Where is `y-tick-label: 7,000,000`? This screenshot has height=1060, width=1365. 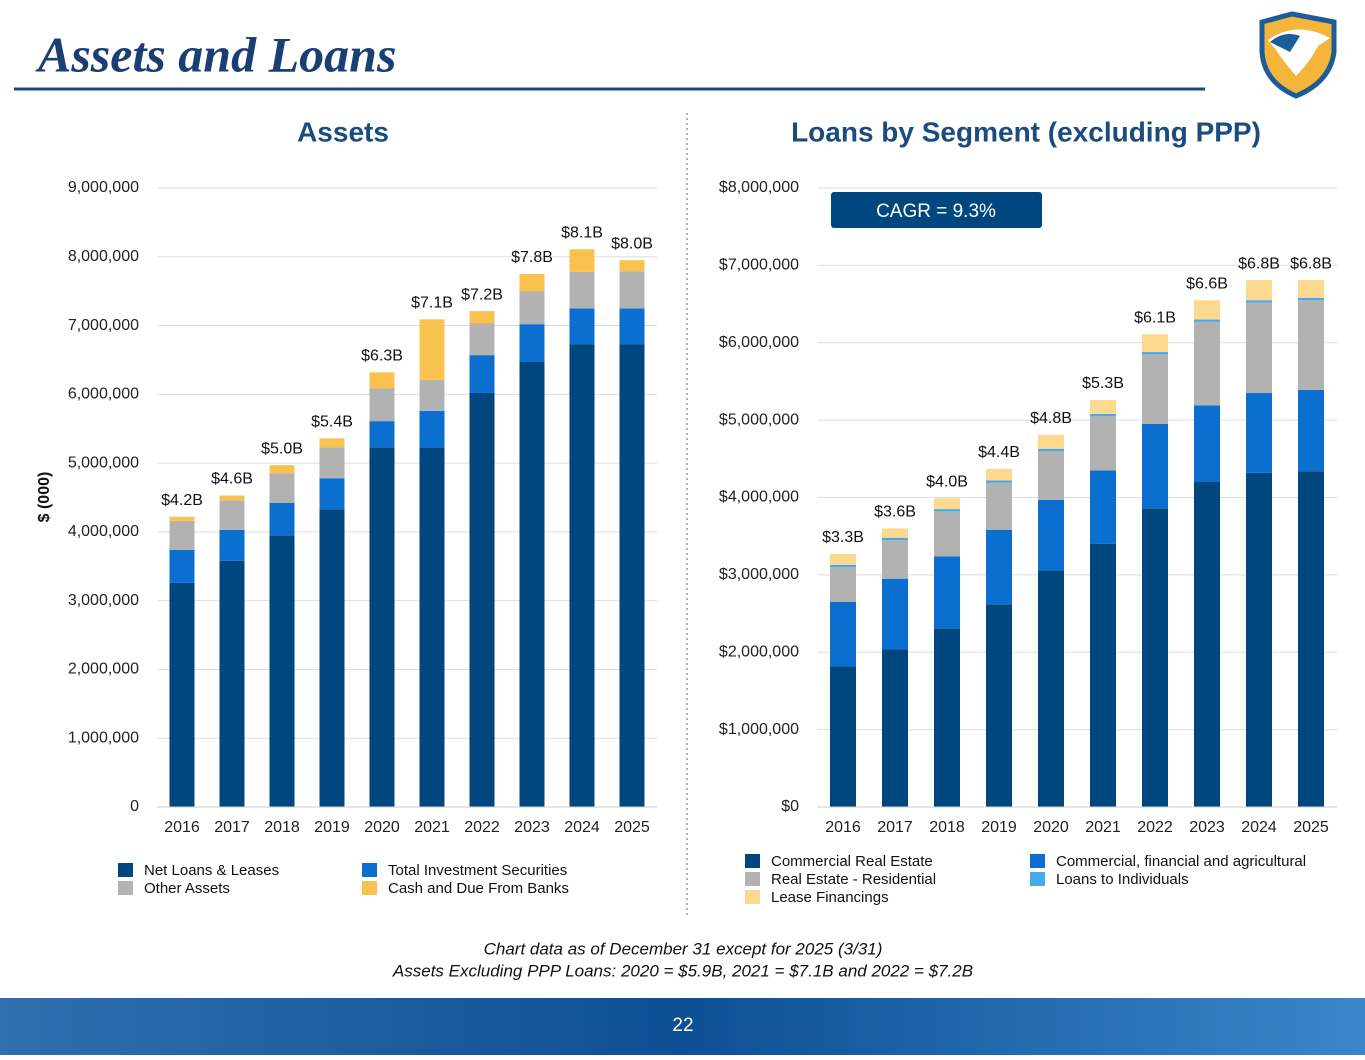 y-tick-label: 7,000,000 is located at coordinates (103, 325).